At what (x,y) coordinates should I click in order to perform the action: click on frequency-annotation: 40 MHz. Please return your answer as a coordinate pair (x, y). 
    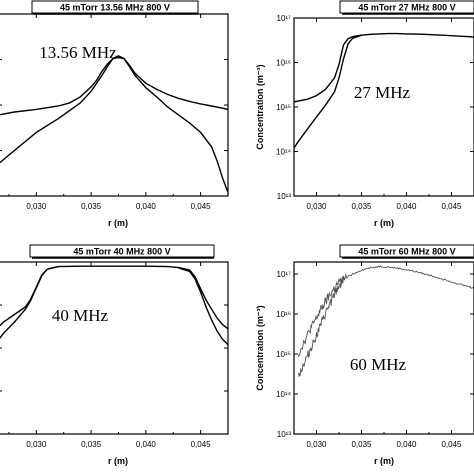
    Looking at the image, I should click on (80, 315).